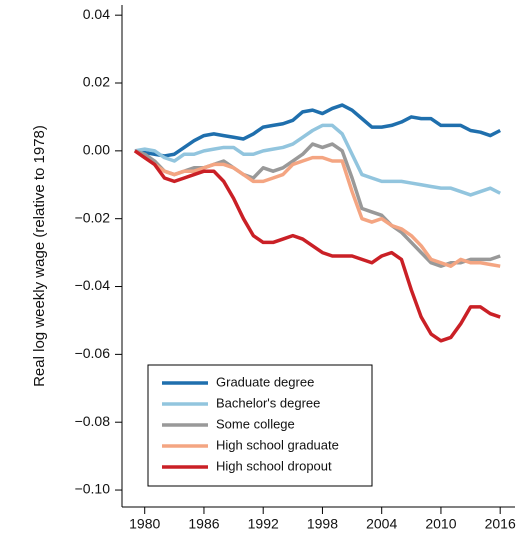 The height and width of the screenshot is (537, 528). Describe the element at coordinates (93, 421) in the screenshot. I see `y-tick-label: −0.08` at that location.